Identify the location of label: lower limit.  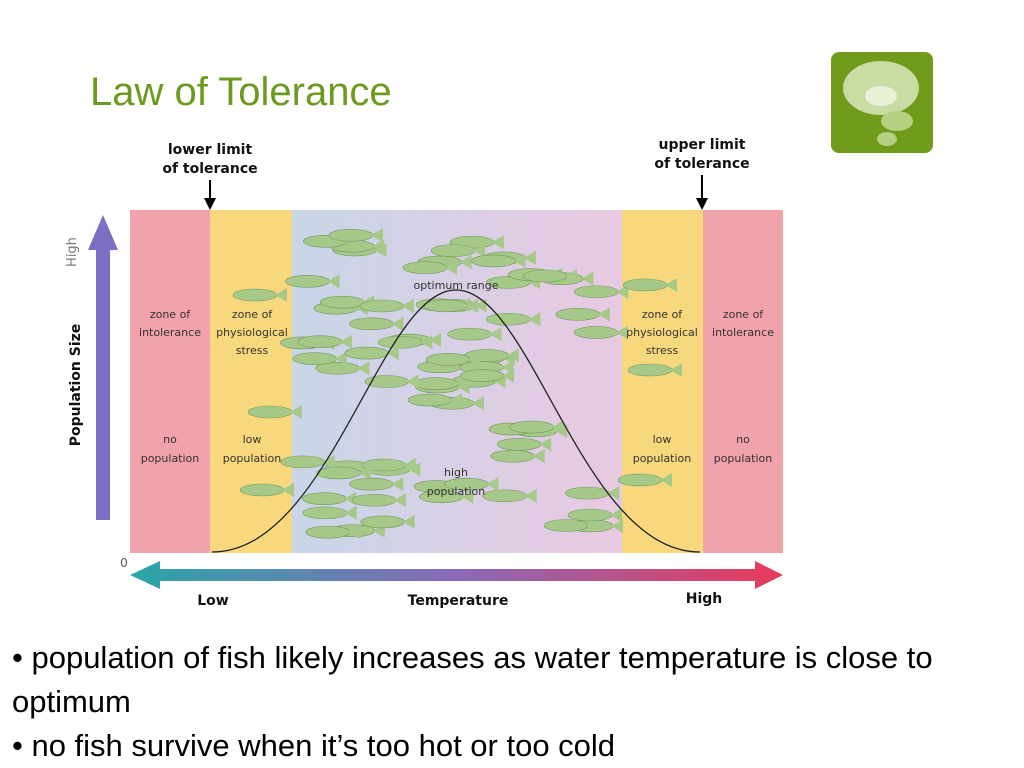
(210, 150).